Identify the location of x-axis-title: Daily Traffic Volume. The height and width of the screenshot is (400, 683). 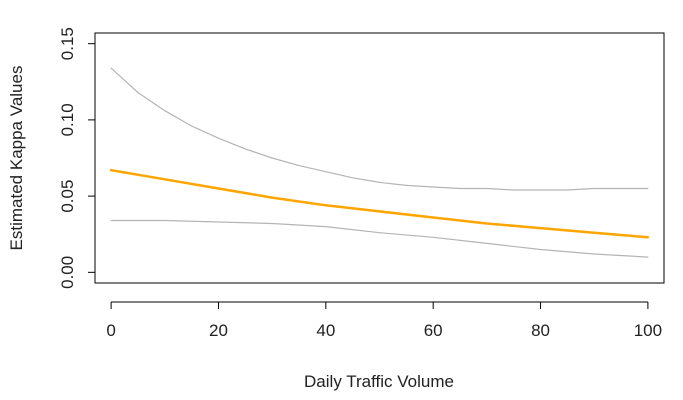
(379, 381).